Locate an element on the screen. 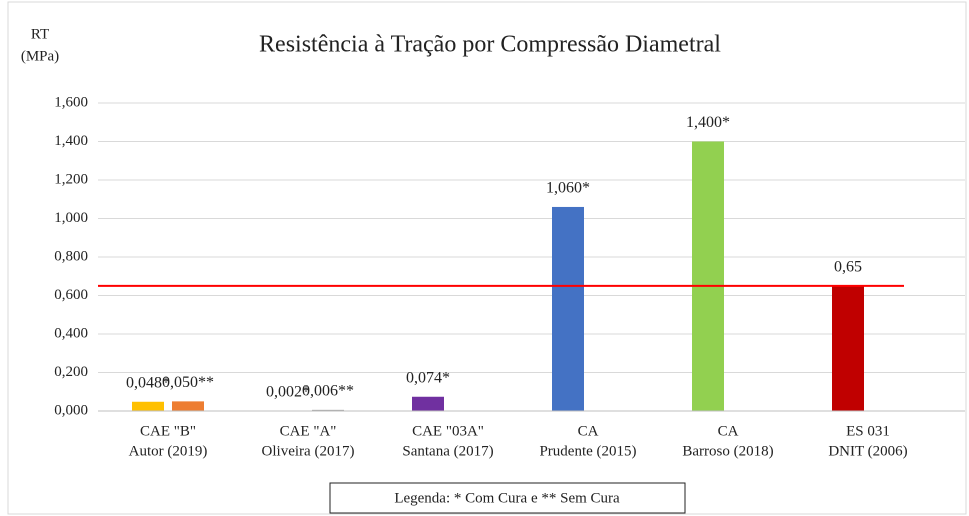 The image size is (969, 516). x-tick-label: Autor (2019) is located at coordinates (168, 451).